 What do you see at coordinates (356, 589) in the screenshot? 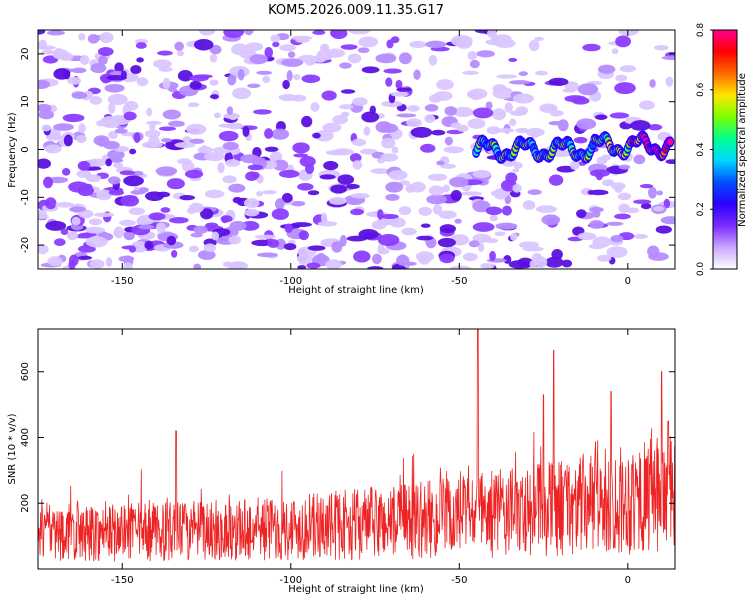
I see `snr-xlabel: Height of straight line (km)` at bounding box center [356, 589].